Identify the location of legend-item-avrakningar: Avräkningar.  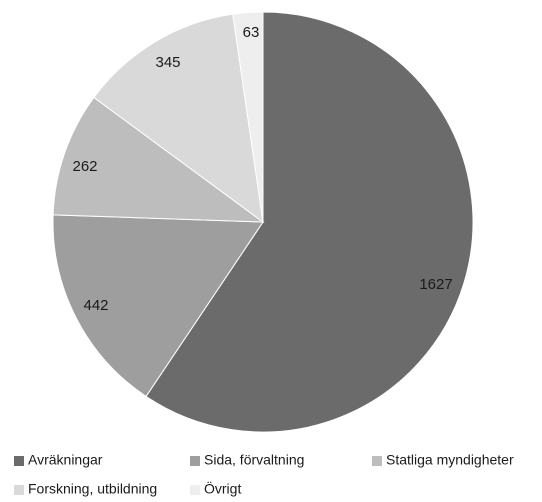
(58, 460).